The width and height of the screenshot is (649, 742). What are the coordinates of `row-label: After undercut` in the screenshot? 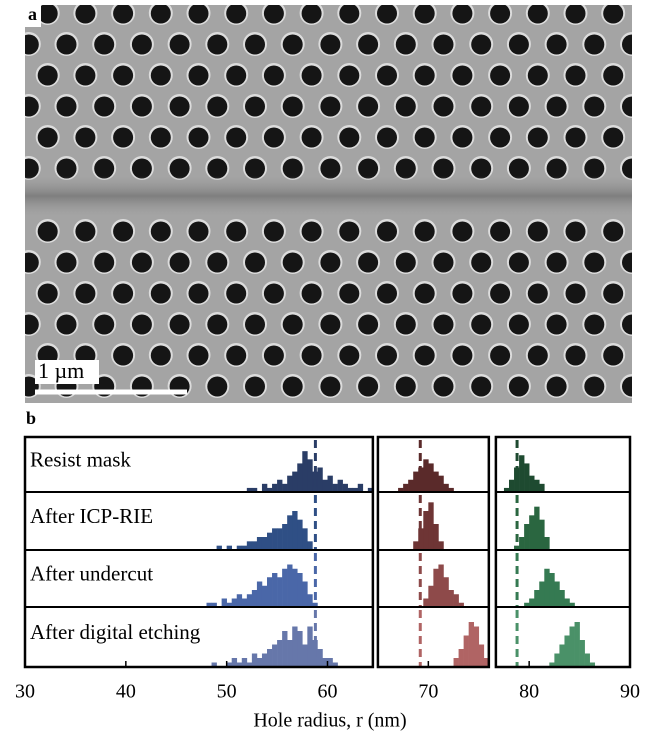 It's located at (91, 573).